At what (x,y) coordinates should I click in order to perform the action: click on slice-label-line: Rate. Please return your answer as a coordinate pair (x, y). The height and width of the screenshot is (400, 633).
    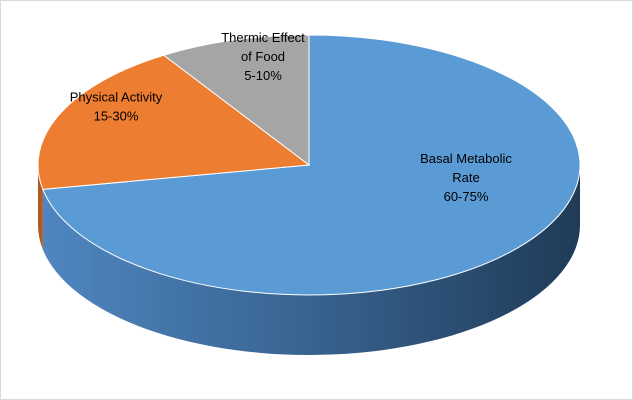
    Looking at the image, I should click on (465, 177).